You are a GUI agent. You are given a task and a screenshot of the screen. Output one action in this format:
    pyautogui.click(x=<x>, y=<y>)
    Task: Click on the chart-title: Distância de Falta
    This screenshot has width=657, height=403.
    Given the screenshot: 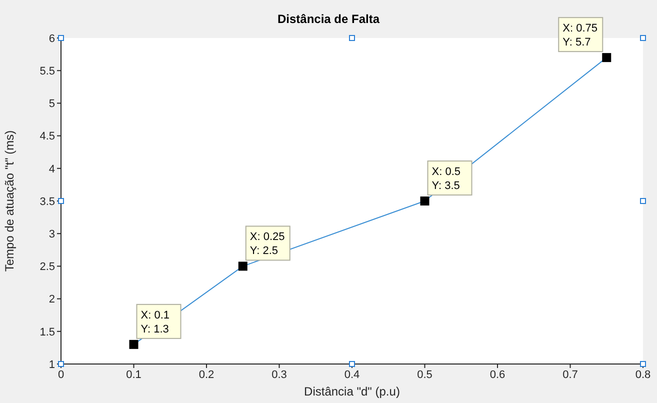 What is the action you would take?
    pyautogui.click(x=328, y=19)
    